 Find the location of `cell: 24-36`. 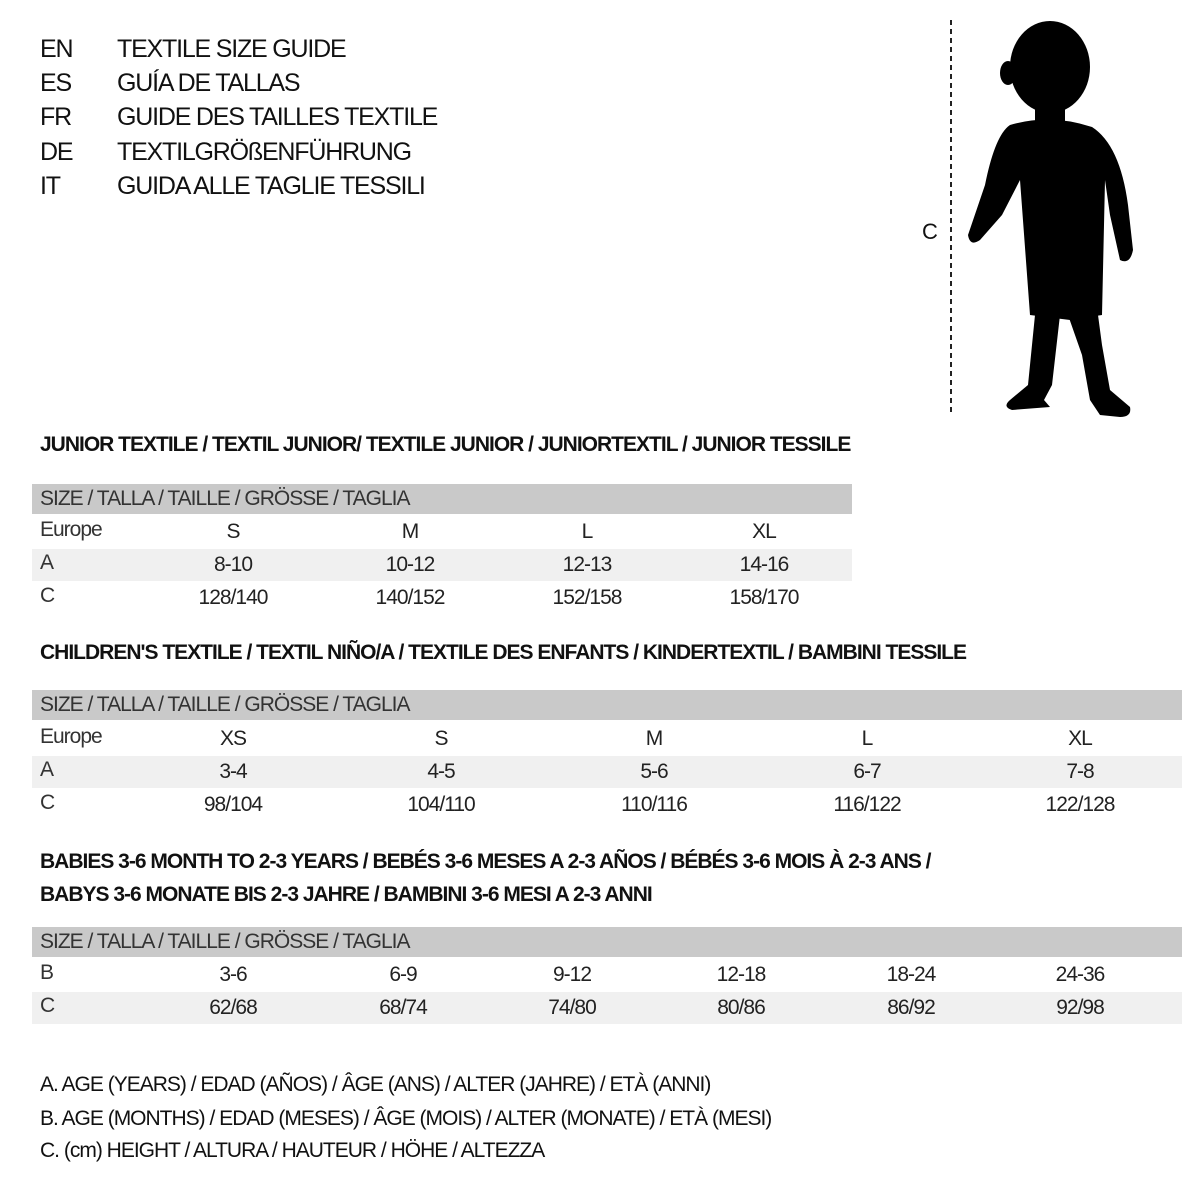

cell: 24-36 is located at coordinates (1080, 974).